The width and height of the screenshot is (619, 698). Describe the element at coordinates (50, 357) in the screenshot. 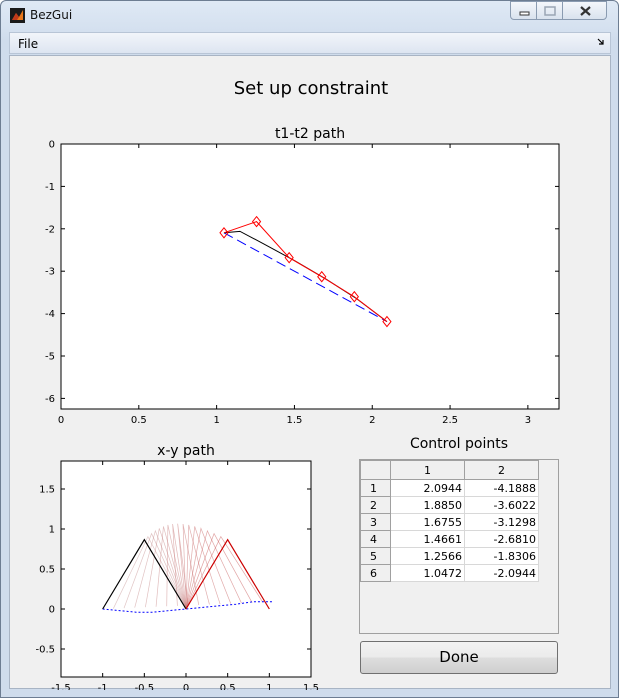

I see `y-tick-label: -5` at that location.